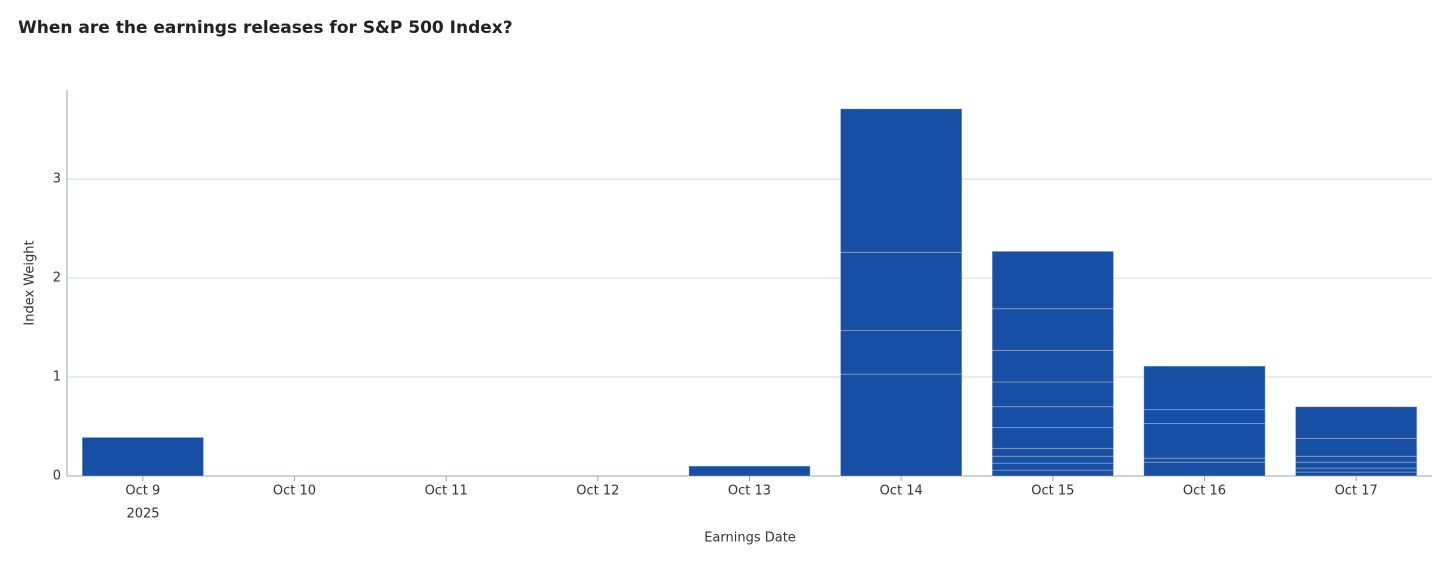 This screenshot has width=1456, height=561. Describe the element at coordinates (142, 491) in the screenshot. I see `x-tick-label: Oct 9` at that location.